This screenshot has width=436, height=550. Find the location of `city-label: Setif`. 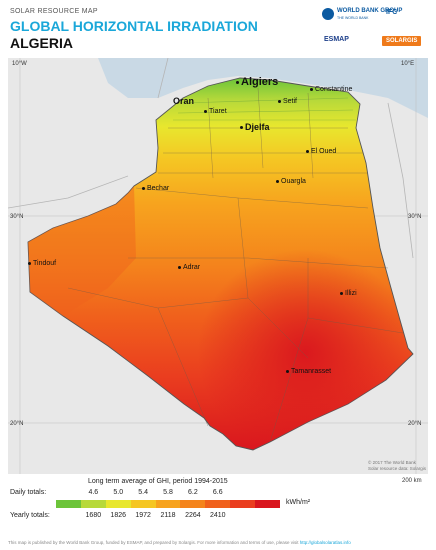

city-label: Setif is located at coordinates (290, 101).